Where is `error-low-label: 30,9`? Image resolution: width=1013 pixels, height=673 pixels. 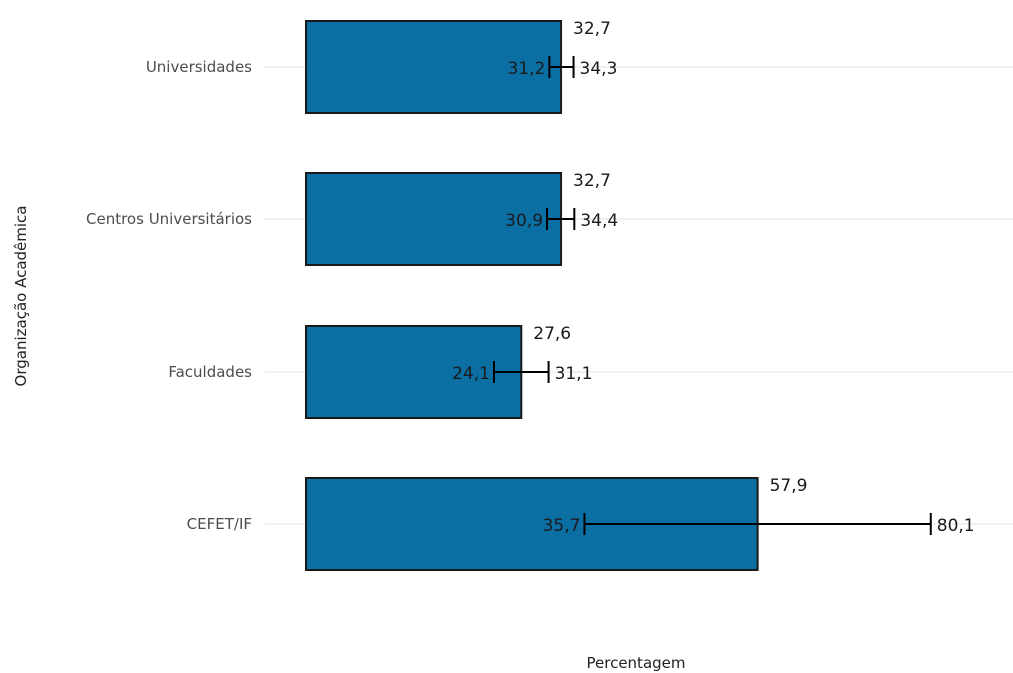
error-low-label: 30,9 is located at coordinates (524, 221).